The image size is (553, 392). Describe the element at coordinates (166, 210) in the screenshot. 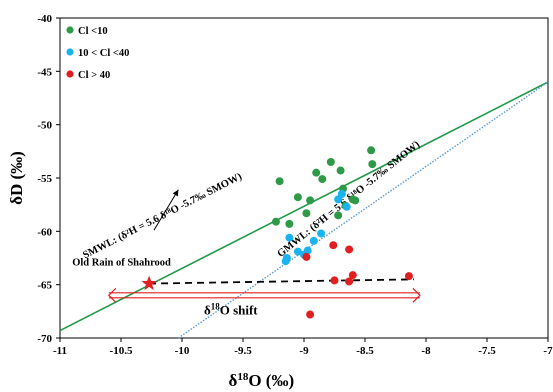

I see `smwl-pointer-arrow` at that location.